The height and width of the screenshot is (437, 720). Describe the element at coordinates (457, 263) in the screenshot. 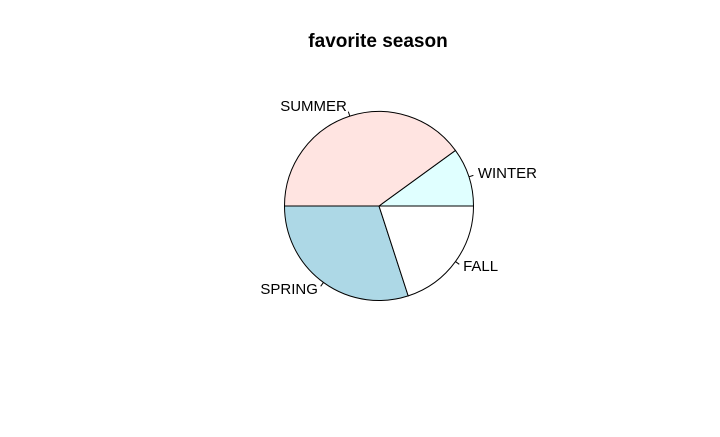

I see `leader-line-fall` at that location.